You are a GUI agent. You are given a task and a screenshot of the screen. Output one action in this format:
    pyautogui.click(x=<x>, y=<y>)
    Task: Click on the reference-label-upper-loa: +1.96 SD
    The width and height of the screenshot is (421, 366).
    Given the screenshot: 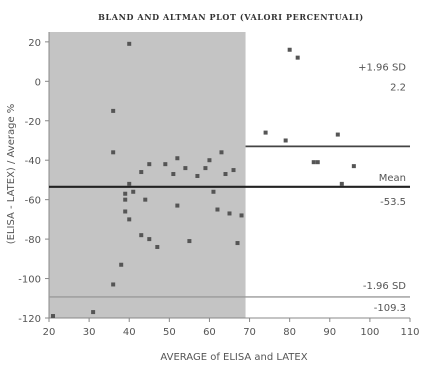 What is the action you would take?
    pyautogui.click(x=382, y=67)
    